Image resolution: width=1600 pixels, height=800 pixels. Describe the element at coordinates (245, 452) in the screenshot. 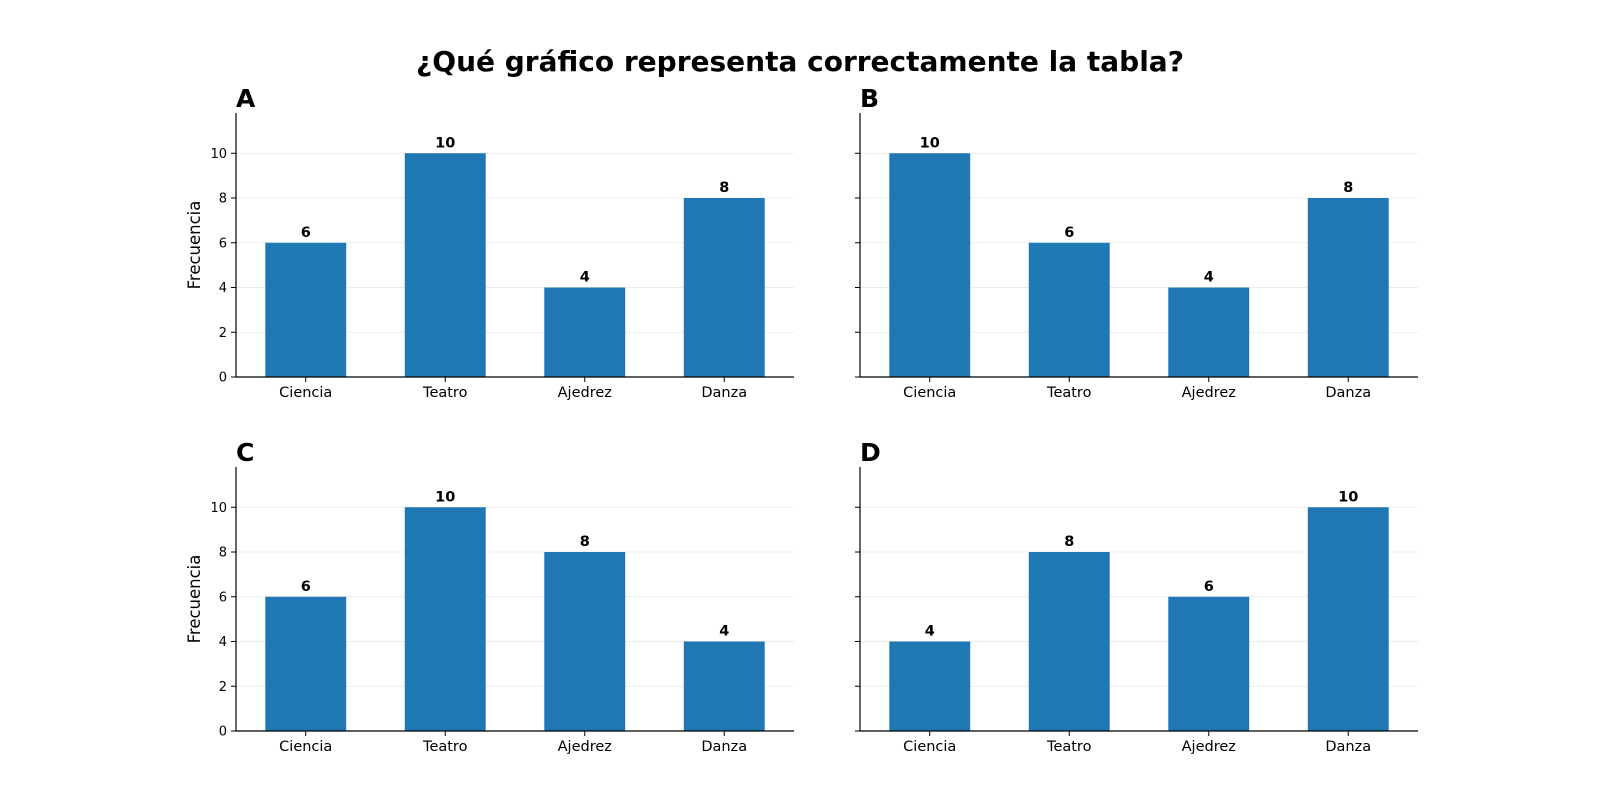

I see `panel-letter: C` at that location.